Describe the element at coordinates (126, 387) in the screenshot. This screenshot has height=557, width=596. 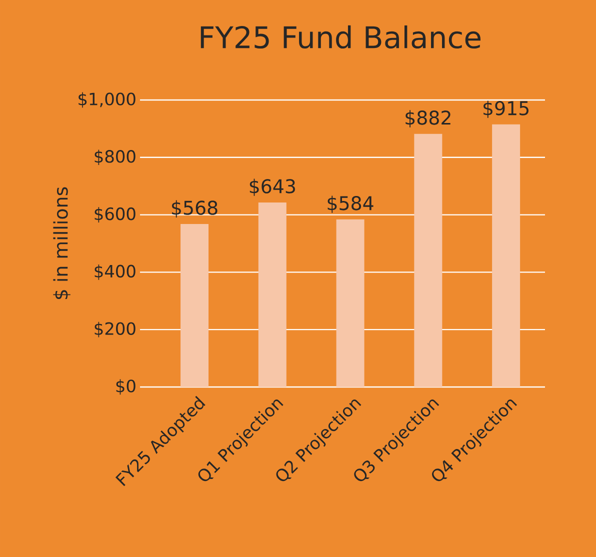
I see `y-tick-label: $0` at that location.